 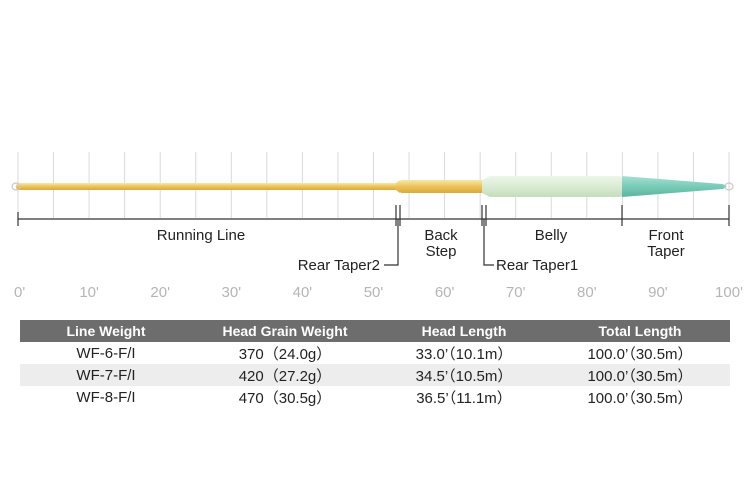 What do you see at coordinates (207, 186) in the screenshot?
I see `running-line` at bounding box center [207, 186].